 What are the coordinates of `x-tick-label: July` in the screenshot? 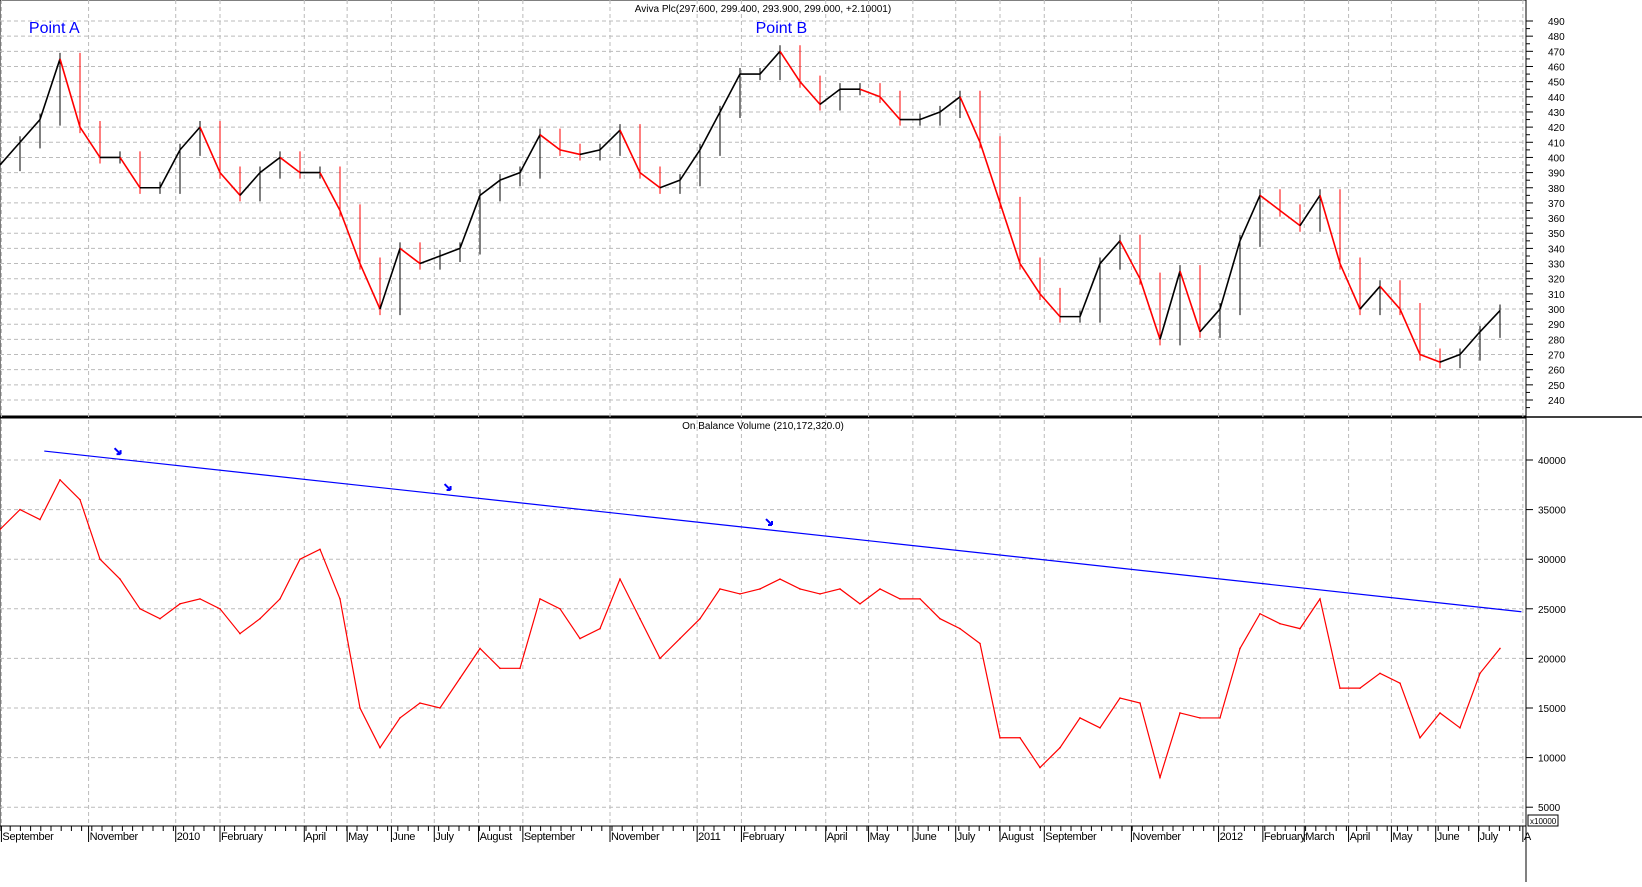 It's located at (966, 837).